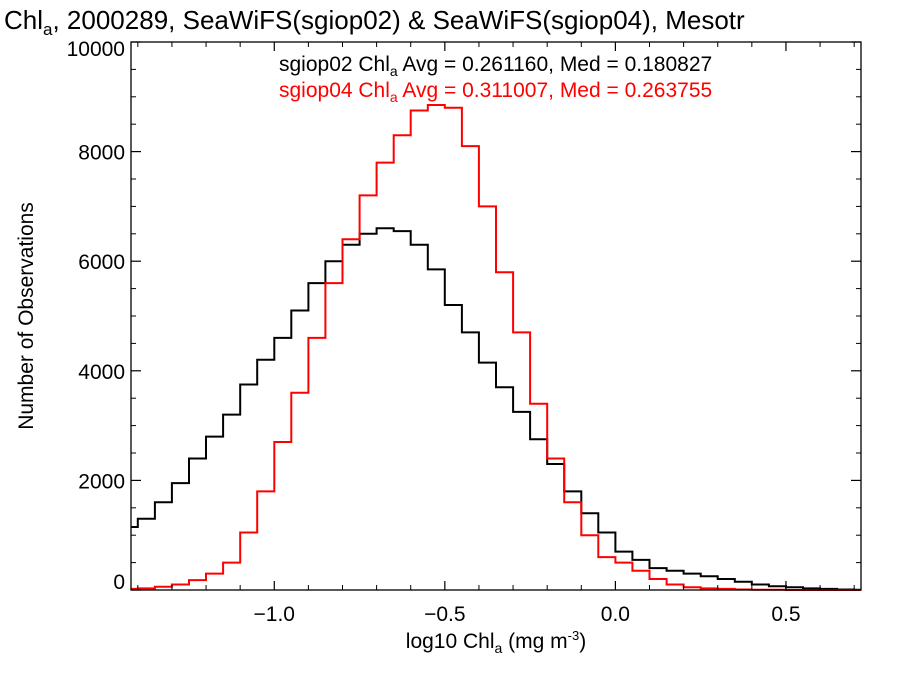  Describe the element at coordinates (26, 316) in the screenshot. I see `y-axis-label: Number of Observations` at that location.